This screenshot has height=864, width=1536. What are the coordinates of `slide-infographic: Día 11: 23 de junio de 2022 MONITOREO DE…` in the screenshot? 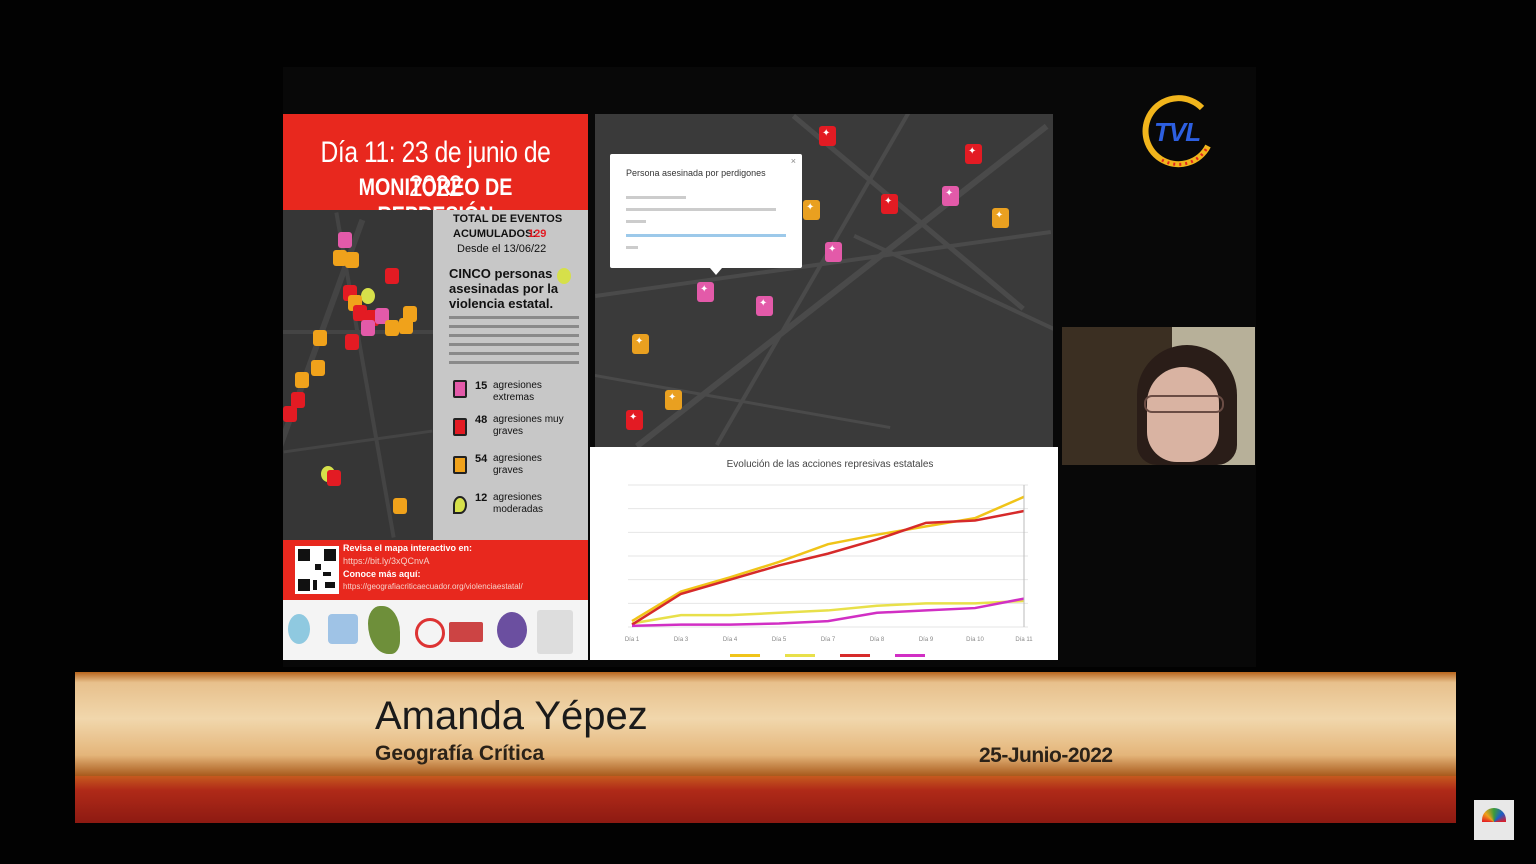 It's located at (435, 387).